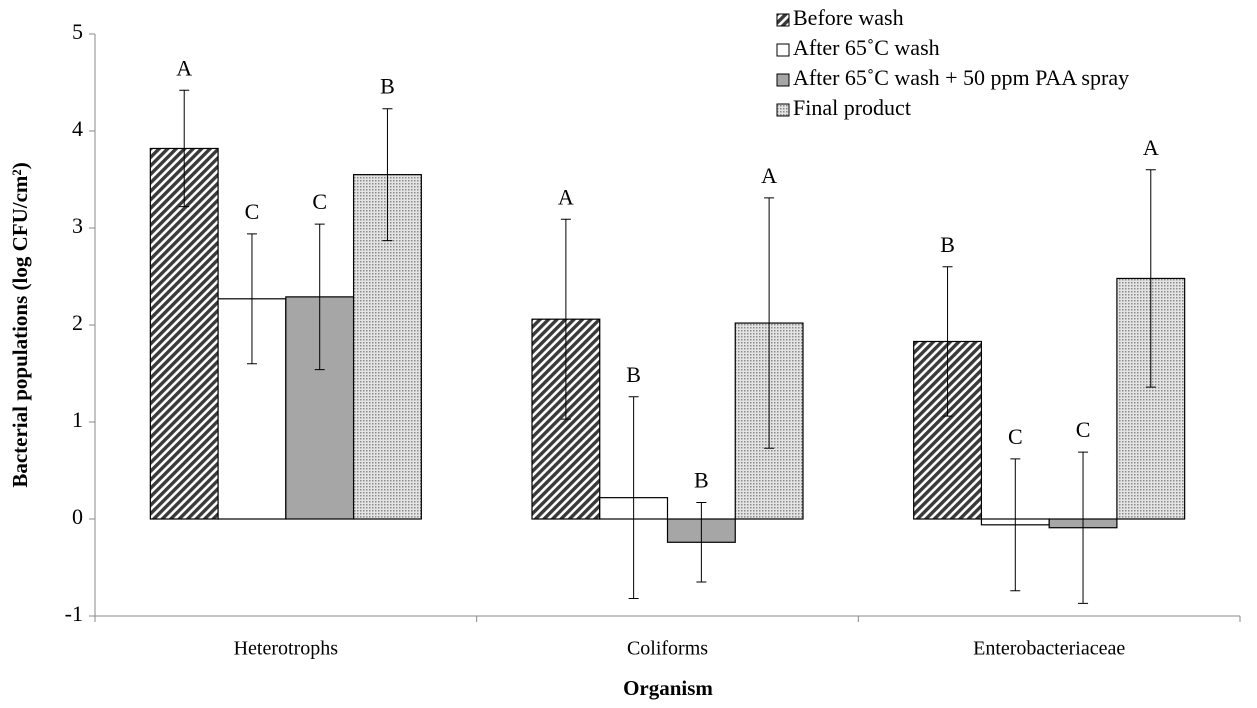 The height and width of the screenshot is (708, 1257). I want to click on y-tick-label: 1, so click(77, 419).